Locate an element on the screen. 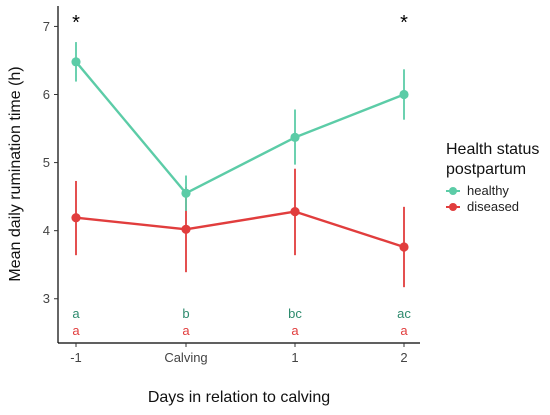 This screenshot has width=550, height=415. y-tick-label: 3 is located at coordinates (46, 298).